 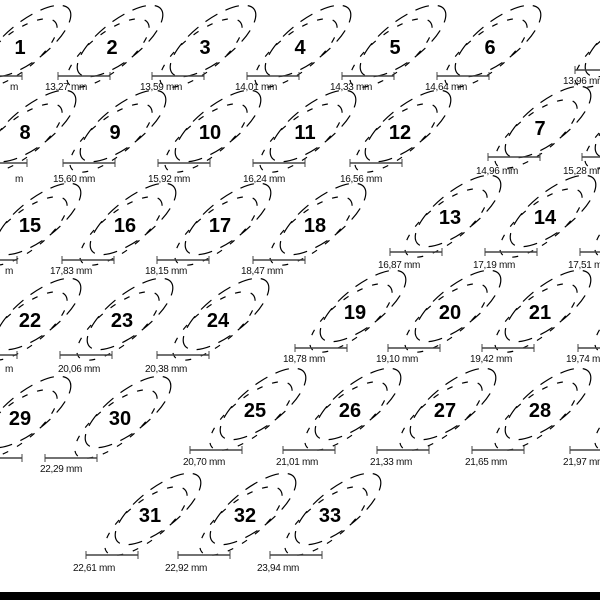 I want to click on measurement-label: 22,92 mm, so click(x=186, y=568).